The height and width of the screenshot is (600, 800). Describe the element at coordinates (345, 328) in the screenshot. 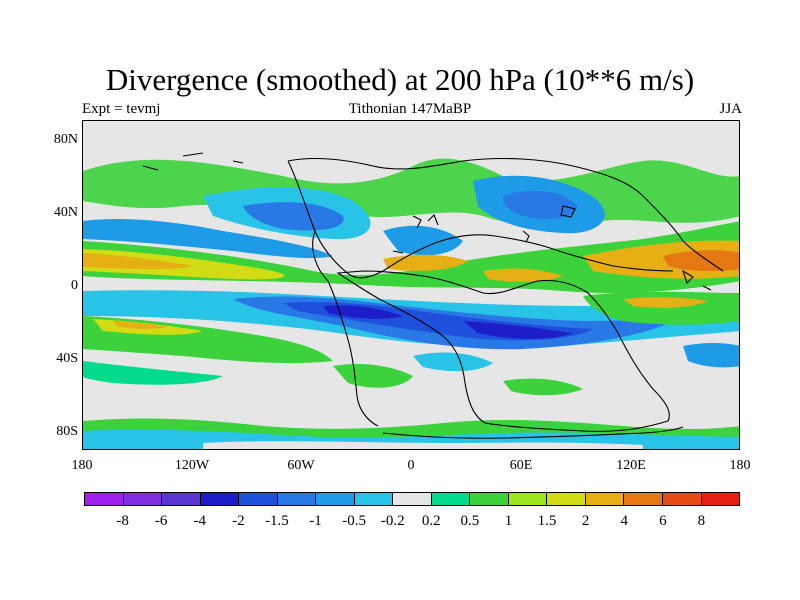

I see `coast-americas` at that location.